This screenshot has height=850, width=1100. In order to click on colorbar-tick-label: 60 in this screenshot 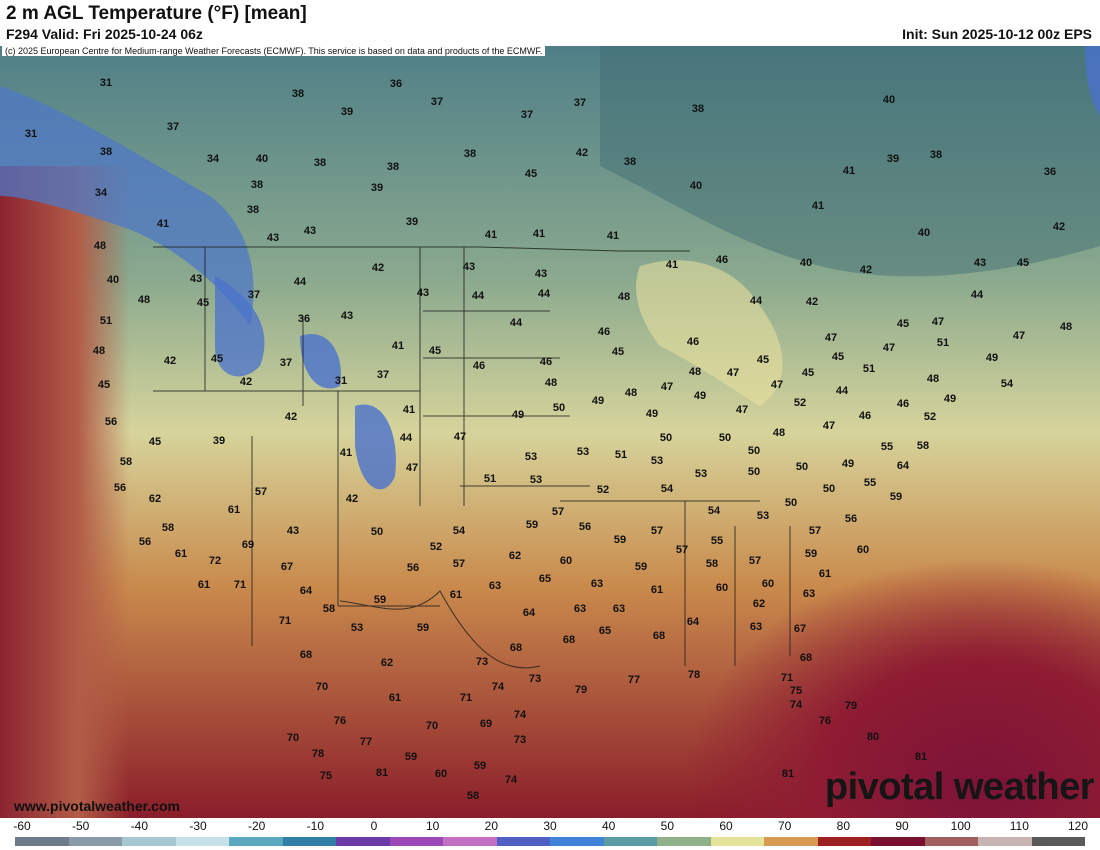, I will do `click(726, 826)`.